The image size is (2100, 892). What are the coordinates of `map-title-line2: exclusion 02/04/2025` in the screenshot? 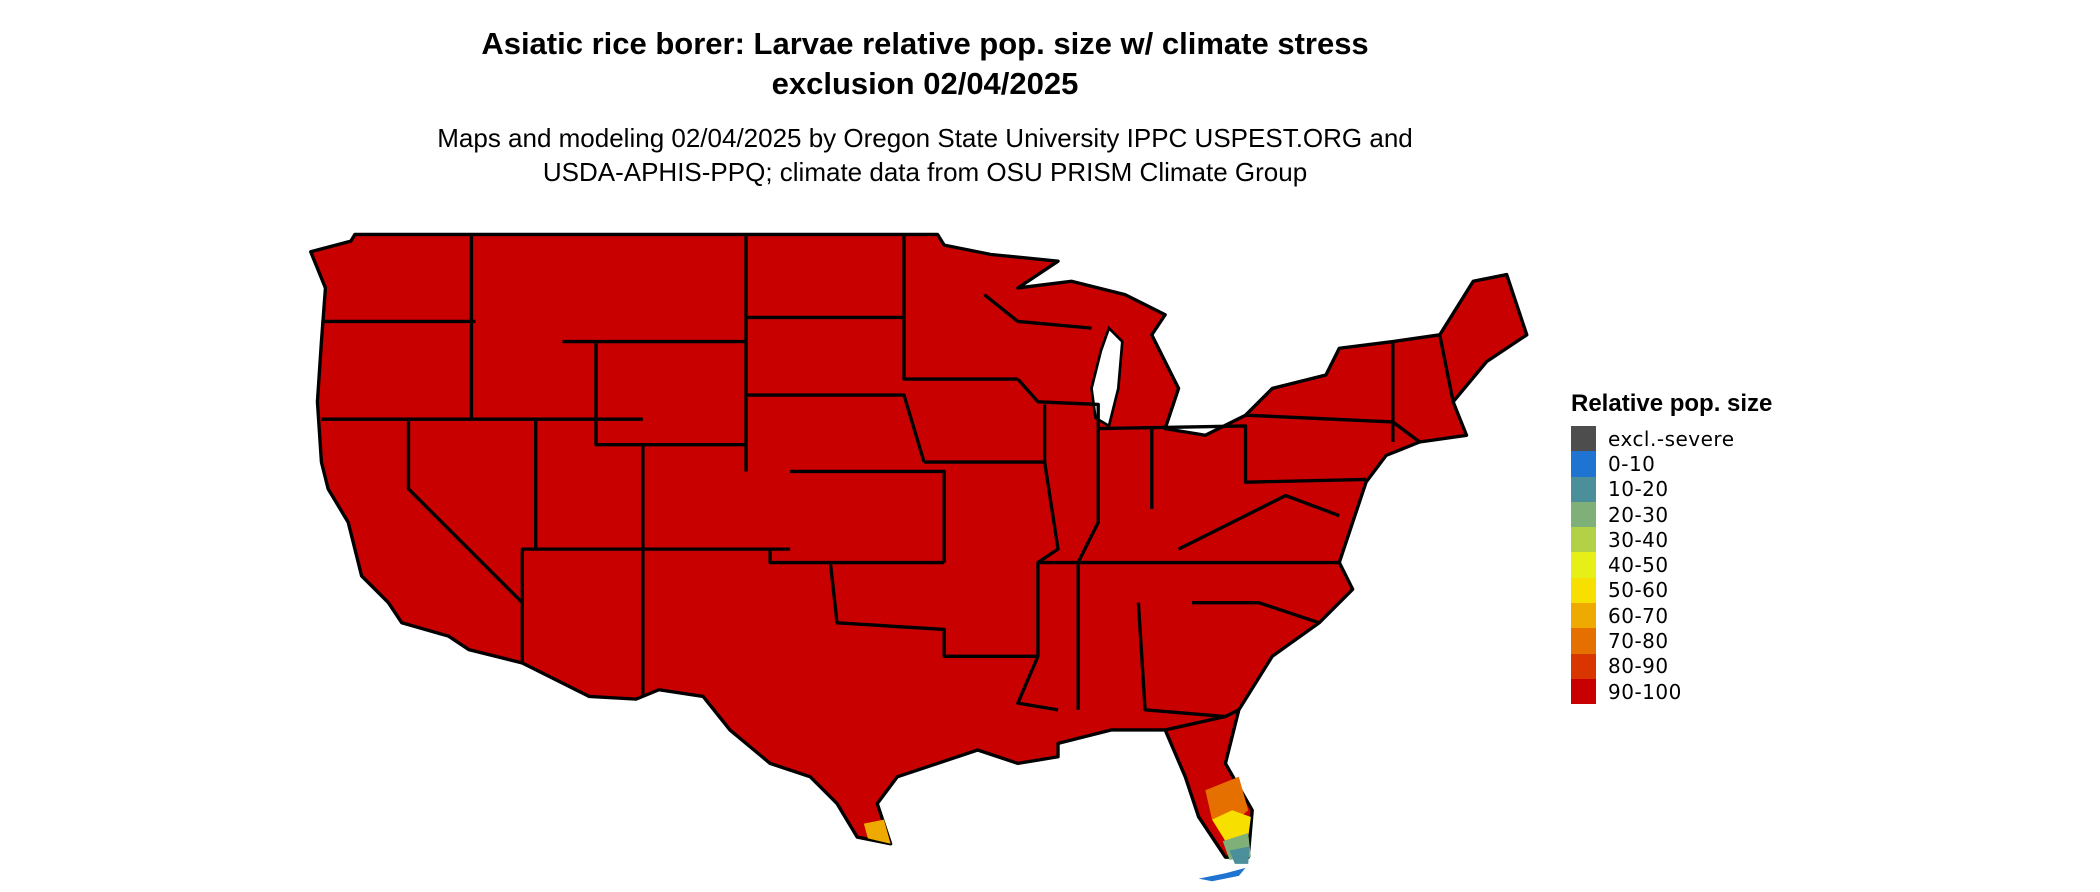 It's located at (925, 83).